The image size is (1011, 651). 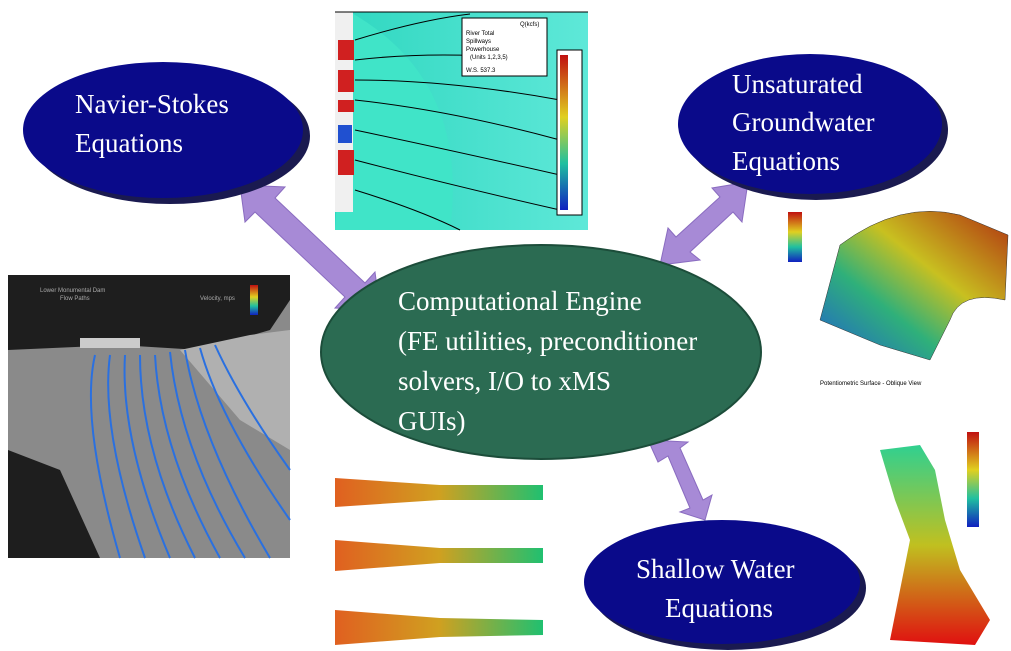 I want to click on image-text: Potentiometric Surface - Oblique View, so click(x=871, y=384).